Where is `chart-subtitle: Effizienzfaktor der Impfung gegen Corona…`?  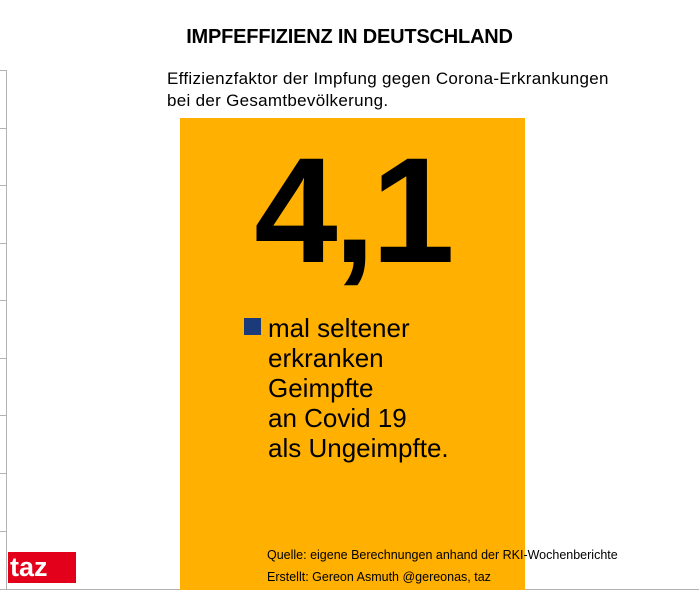
chart-subtitle: Effizienzfaktor der Impfung gegen Corona… is located at coordinates (427, 90).